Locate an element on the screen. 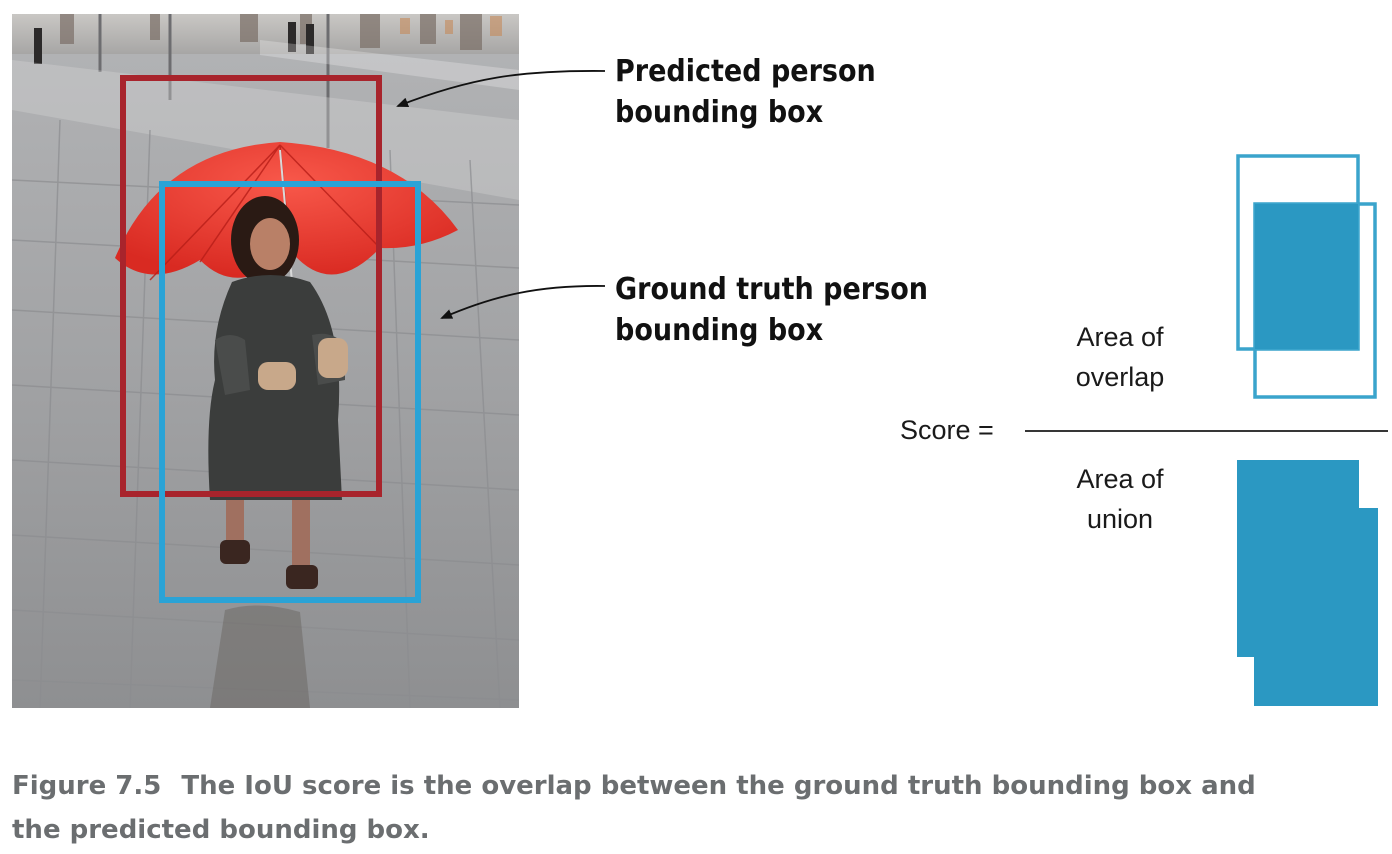 Image resolution: width=1392 pixels, height=854 pixels. denominator-label: Area of union is located at coordinates (1120, 499).